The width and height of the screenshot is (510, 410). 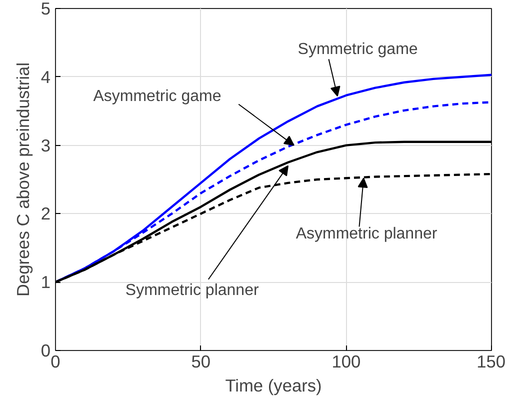 I want to click on y-tick-label: 1, so click(x=45, y=282).